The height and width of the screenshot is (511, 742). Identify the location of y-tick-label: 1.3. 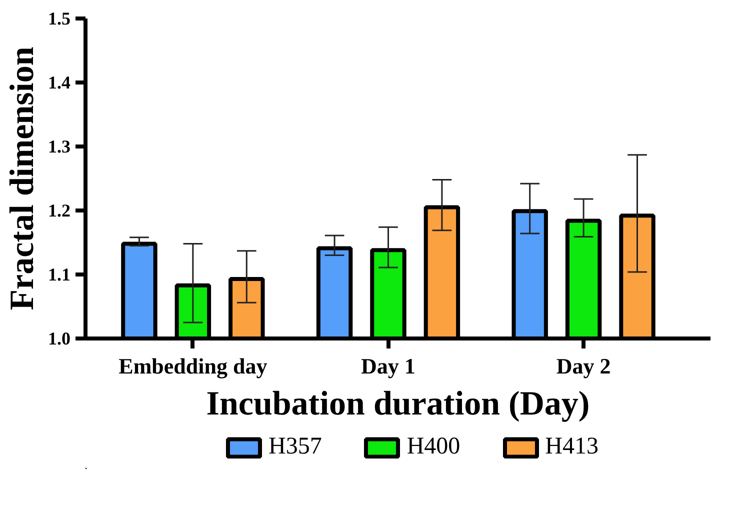
(59, 146).